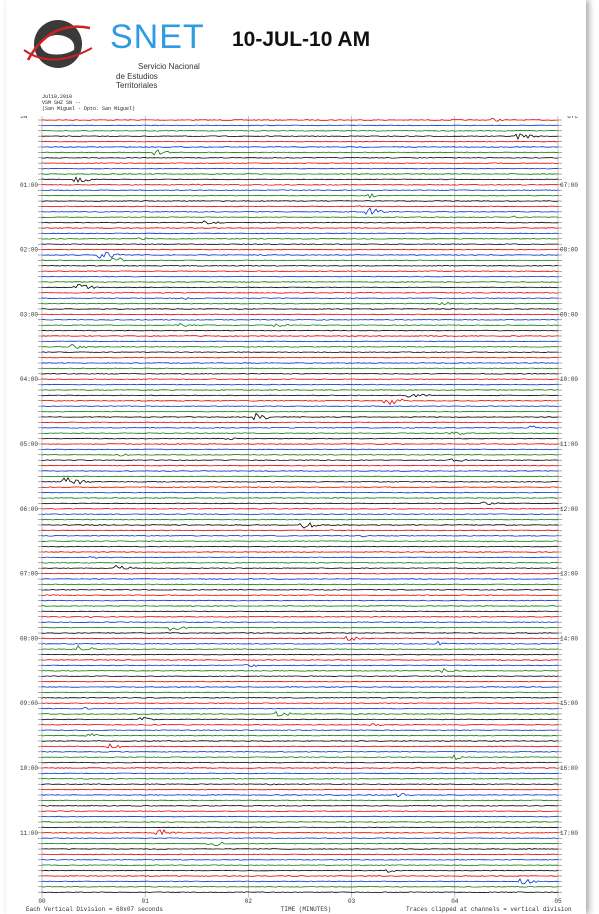 This screenshot has width=599, height=914. I want to click on minute-tick-label: 05, so click(558, 901).